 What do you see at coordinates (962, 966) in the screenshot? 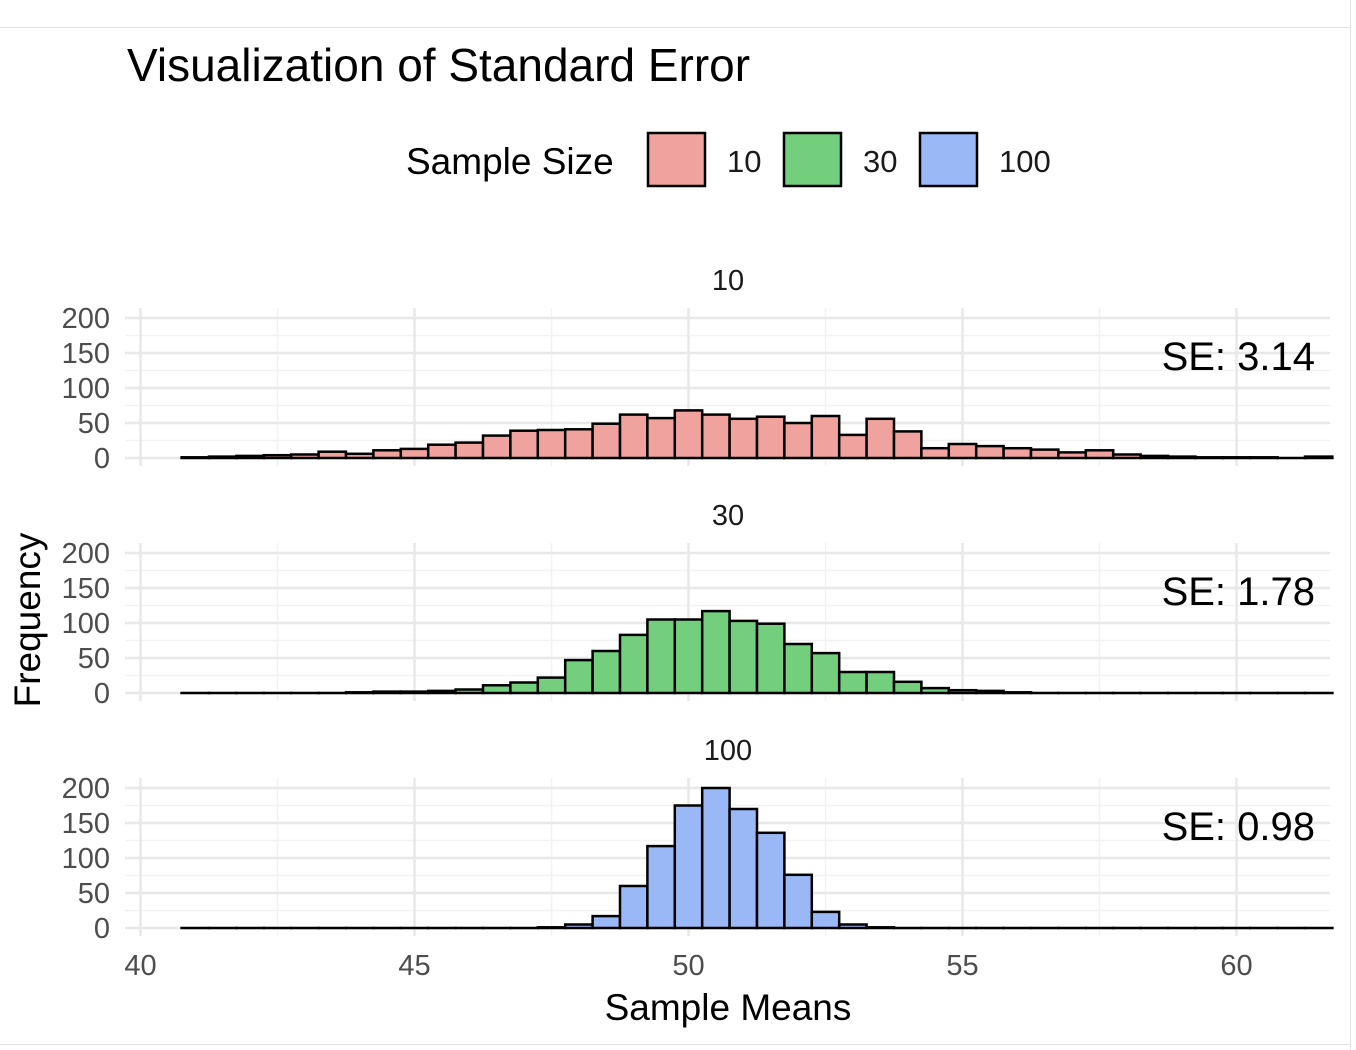
I see `x-tick-label: 55` at bounding box center [962, 966].